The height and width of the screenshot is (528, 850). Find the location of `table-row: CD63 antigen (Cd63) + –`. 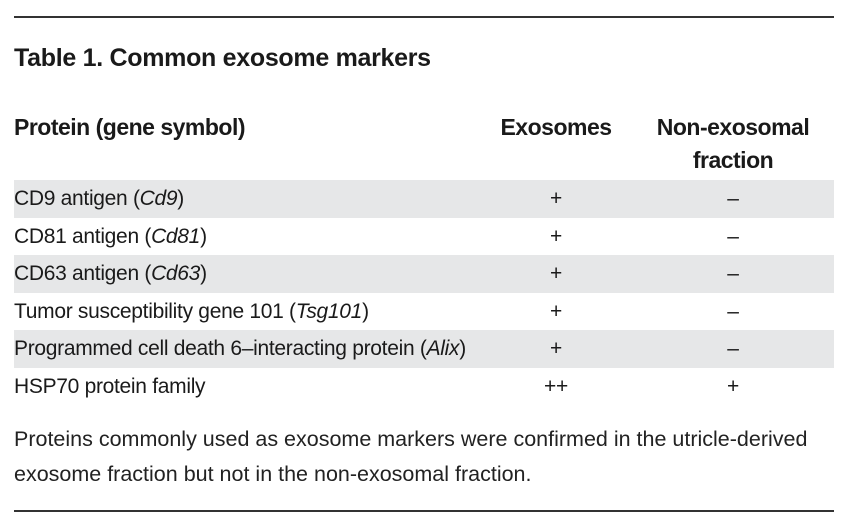

table-row: CD63 antigen (Cd63) + – is located at coordinates (424, 274).